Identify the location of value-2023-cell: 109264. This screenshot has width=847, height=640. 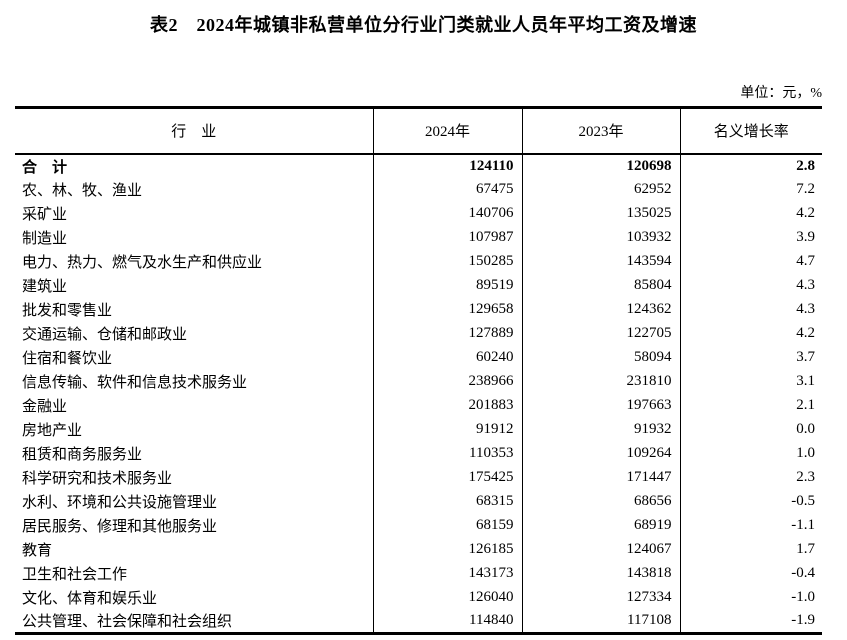
(600, 453).